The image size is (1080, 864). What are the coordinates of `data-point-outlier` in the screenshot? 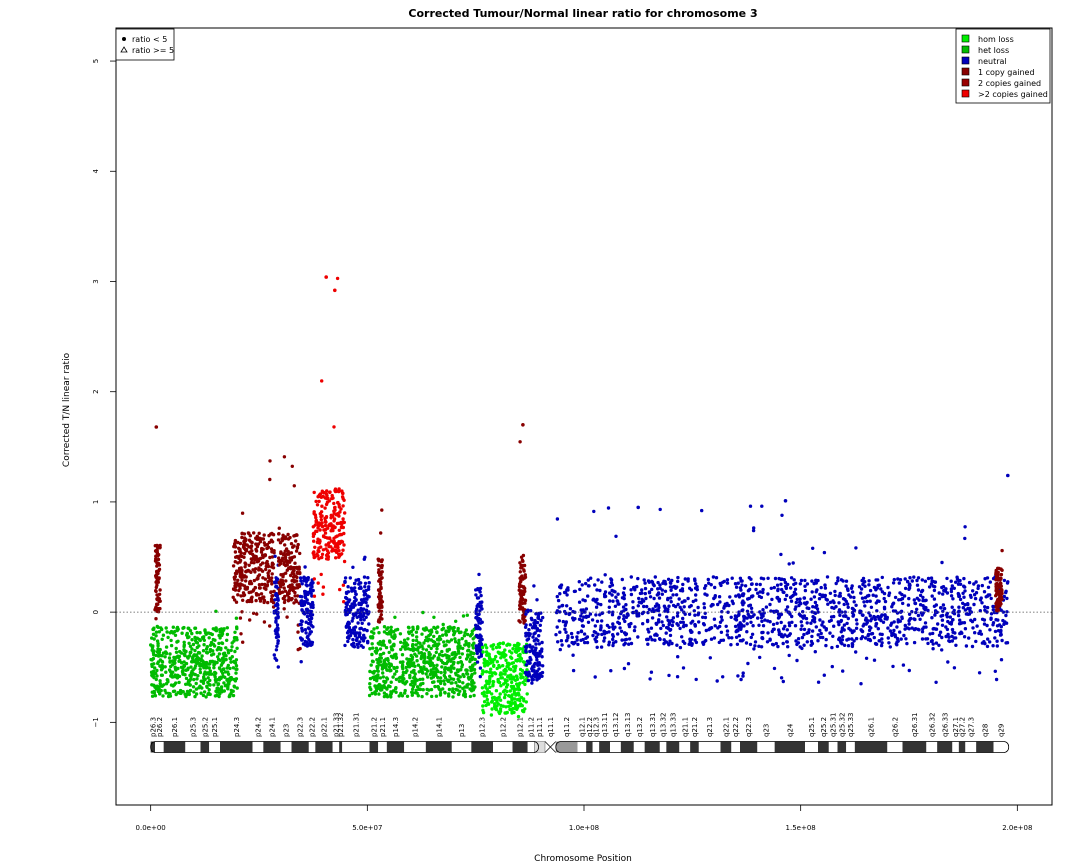 It's located at (335, 290).